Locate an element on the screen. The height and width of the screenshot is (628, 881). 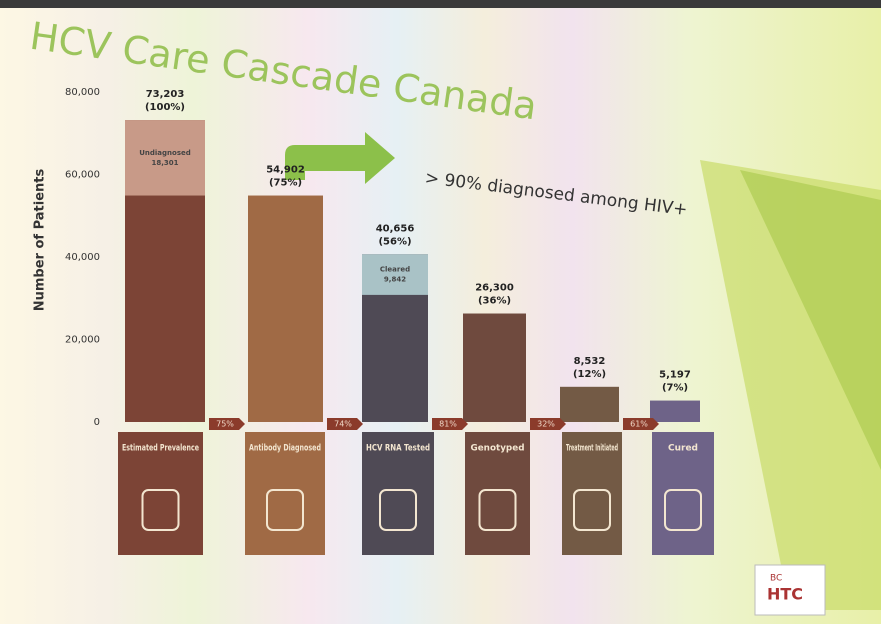
percent-label: (12%) is located at coordinates (589, 374).